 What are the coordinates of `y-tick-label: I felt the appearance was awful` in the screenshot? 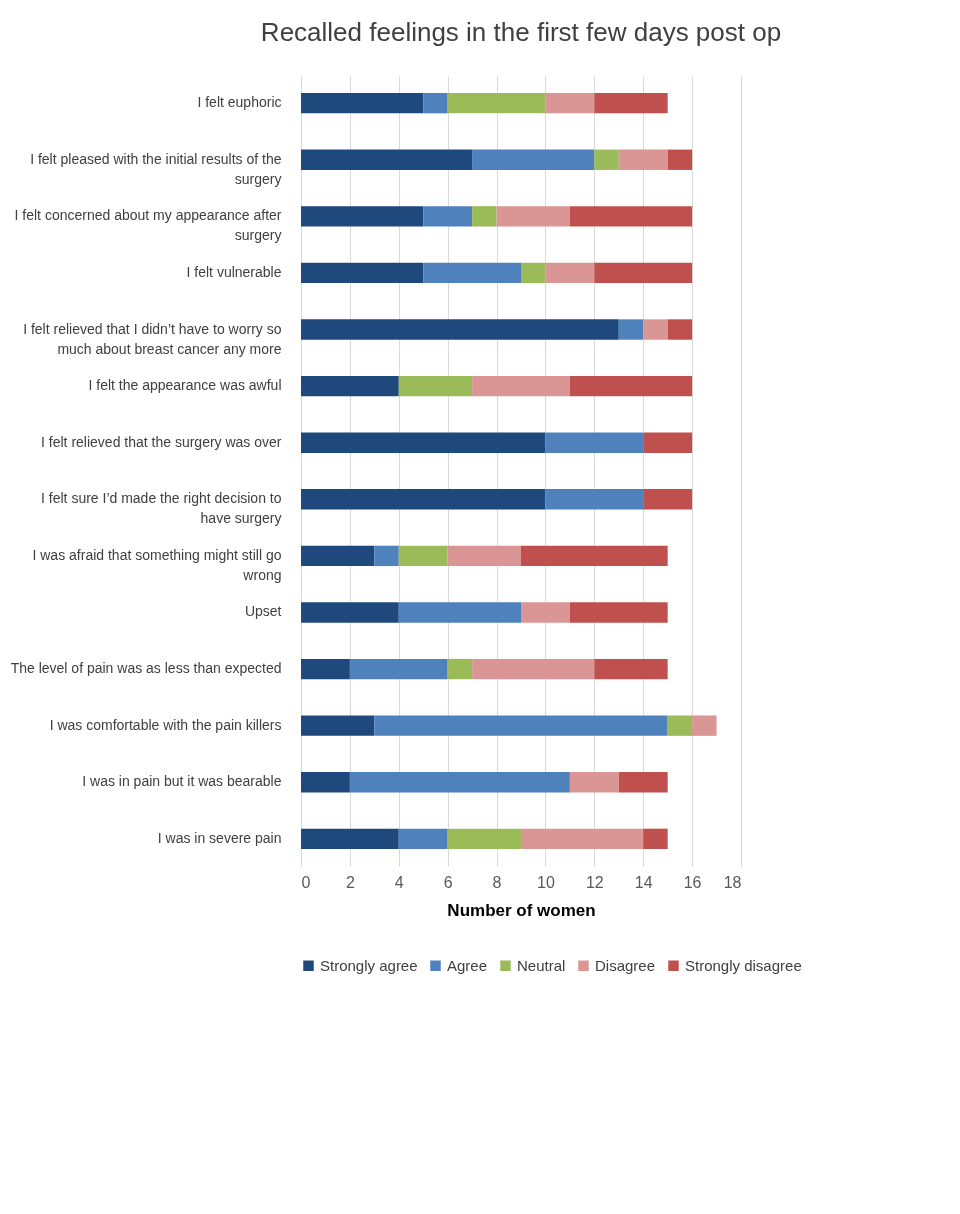 It's located at (185, 385).